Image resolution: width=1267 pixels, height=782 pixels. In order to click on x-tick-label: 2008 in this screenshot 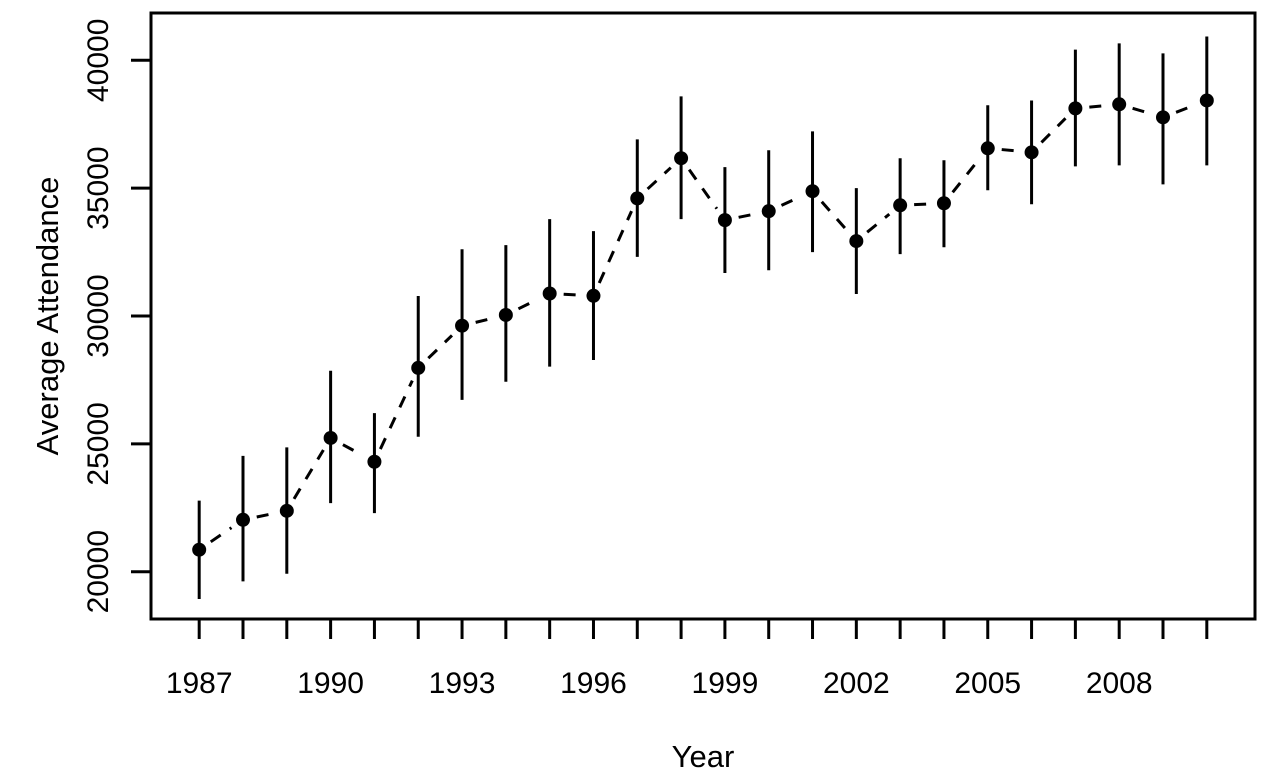, I will do `click(1119, 683)`.